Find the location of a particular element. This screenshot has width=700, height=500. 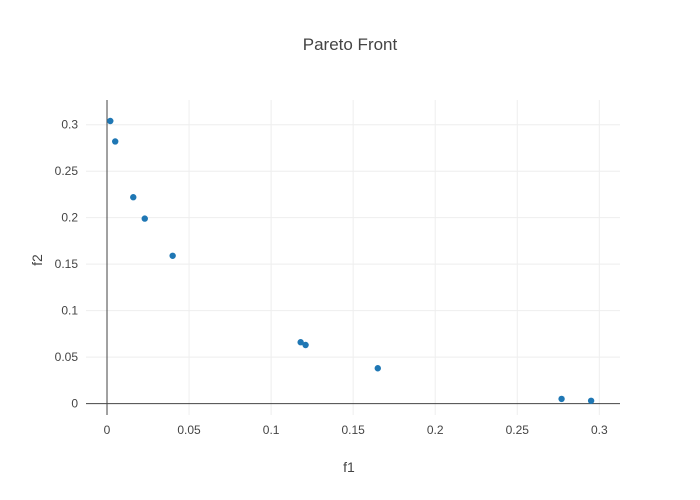

x-tick-label: 0.05 is located at coordinates (189, 430).